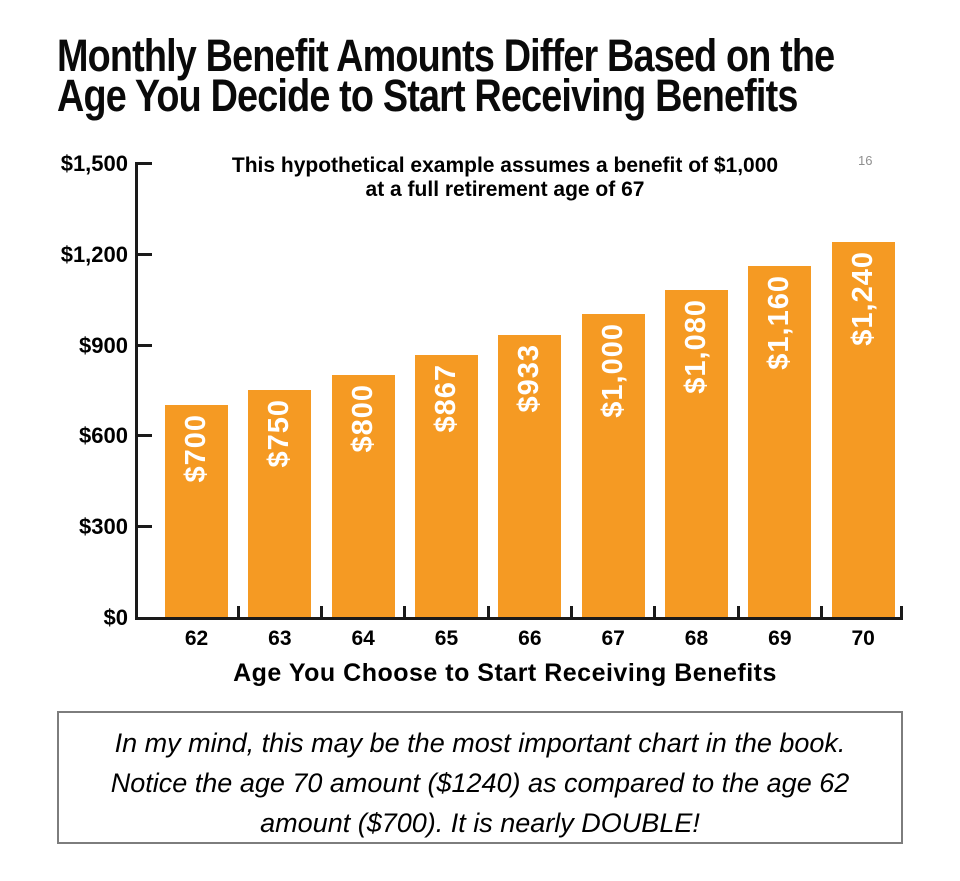  What do you see at coordinates (103, 436) in the screenshot?
I see `y-tick-label: $600` at bounding box center [103, 436].